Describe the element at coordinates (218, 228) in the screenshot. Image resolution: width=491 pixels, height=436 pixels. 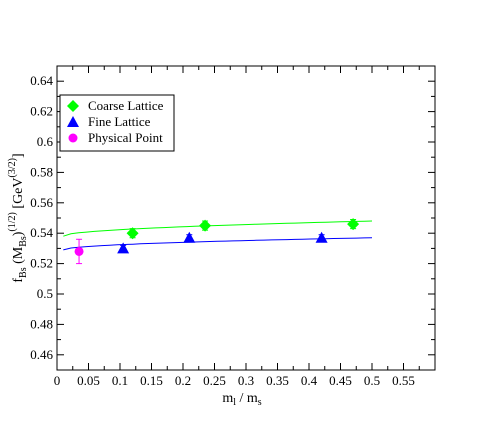
I see `fit-line` at that location.